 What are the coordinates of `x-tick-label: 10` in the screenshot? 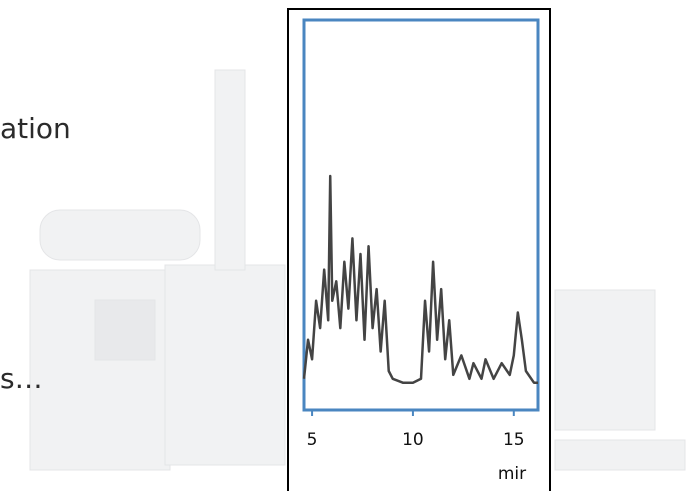 It's located at (413, 440).